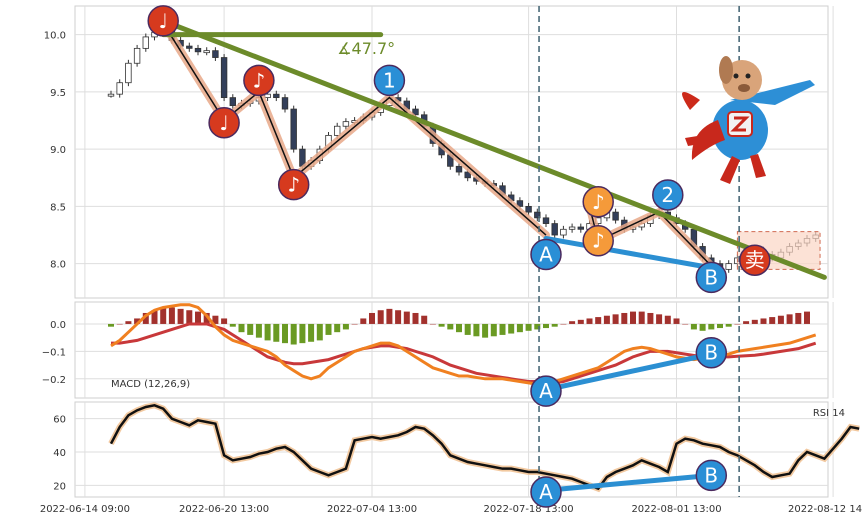 This screenshot has width=862, height=524. What do you see at coordinates (676, 509) in the screenshot?
I see `x-tick-label: 2022-08-01 13:00` at bounding box center [676, 509].